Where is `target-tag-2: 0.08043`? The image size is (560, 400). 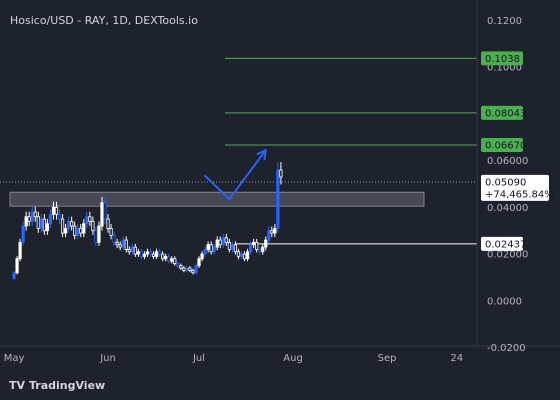 target-tag-2: 0.08043 is located at coordinates (503, 112).